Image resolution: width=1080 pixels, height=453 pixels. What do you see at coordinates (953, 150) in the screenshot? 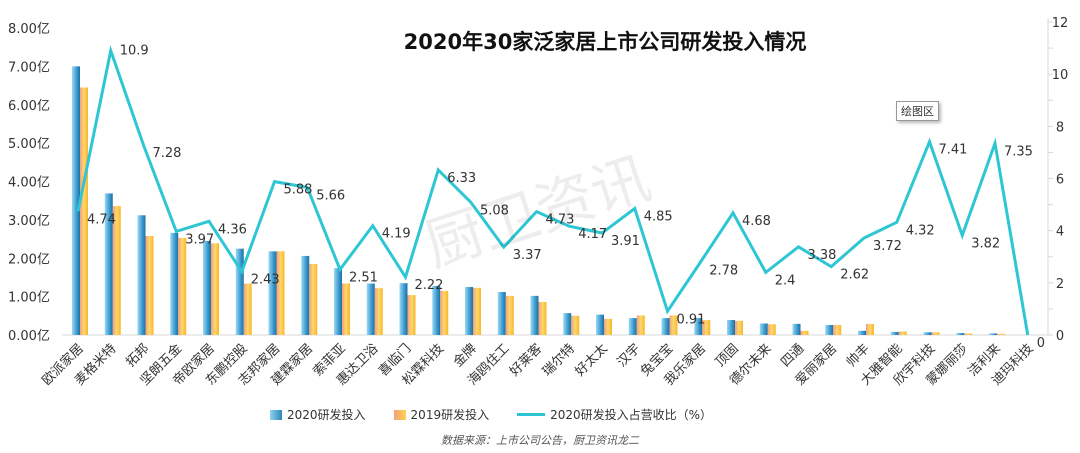
I see `ratio-data-label: 7.41` at bounding box center [953, 150].